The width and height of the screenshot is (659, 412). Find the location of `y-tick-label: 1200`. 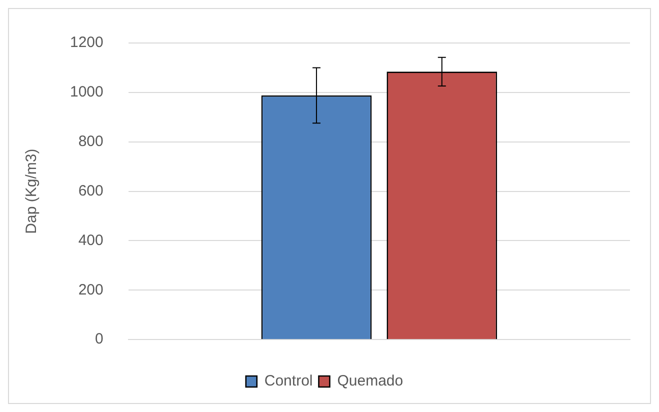

y-tick-label: 1200 is located at coordinates (87, 43).